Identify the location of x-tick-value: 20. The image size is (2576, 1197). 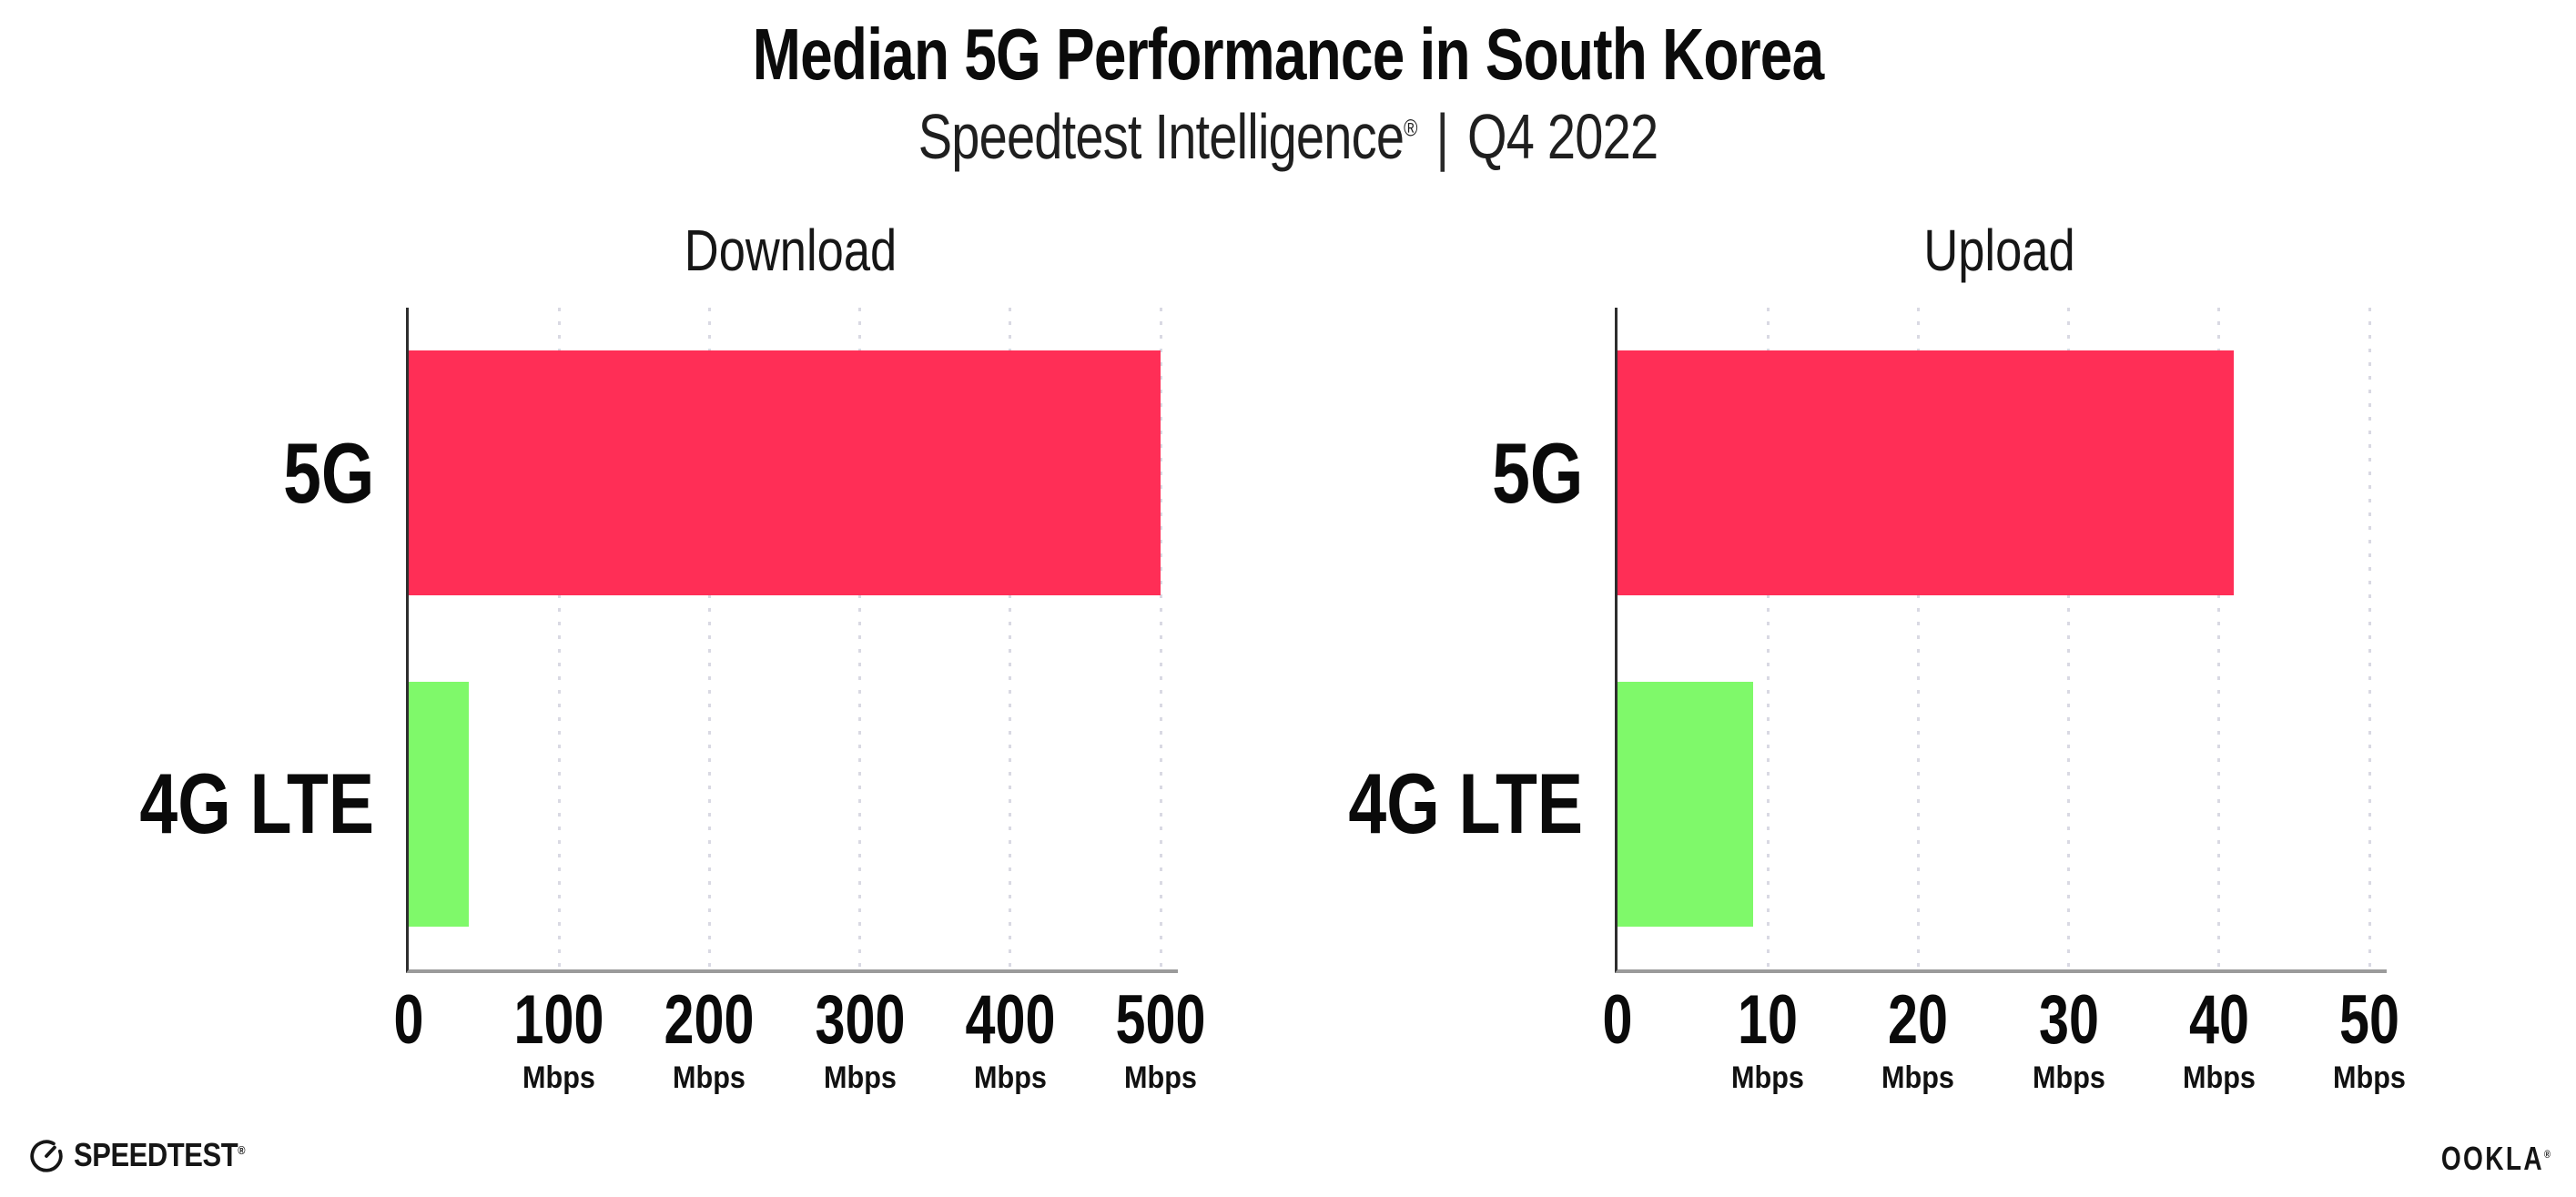
(1918, 1020).